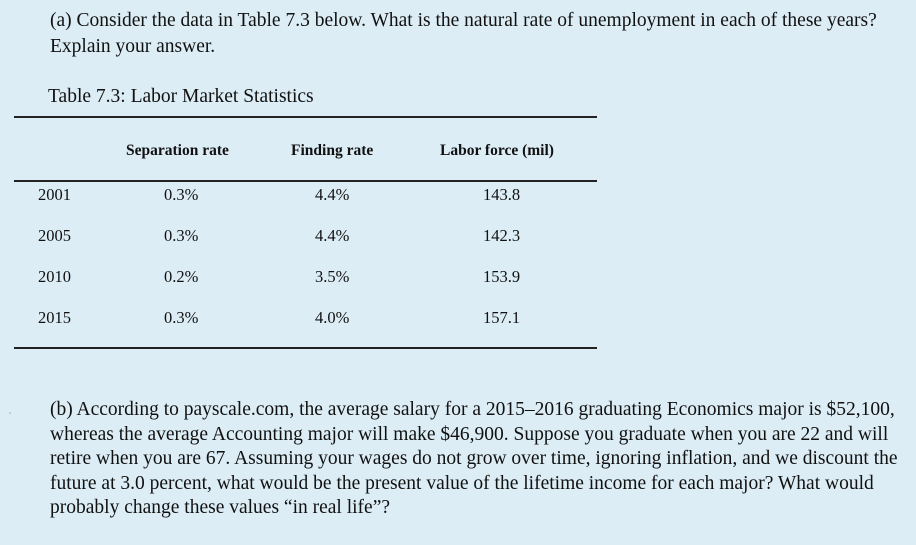  What do you see at coordinates (305, 117) in the screenshot?
I see `table-top-rule` at bounding box center [305, 117].